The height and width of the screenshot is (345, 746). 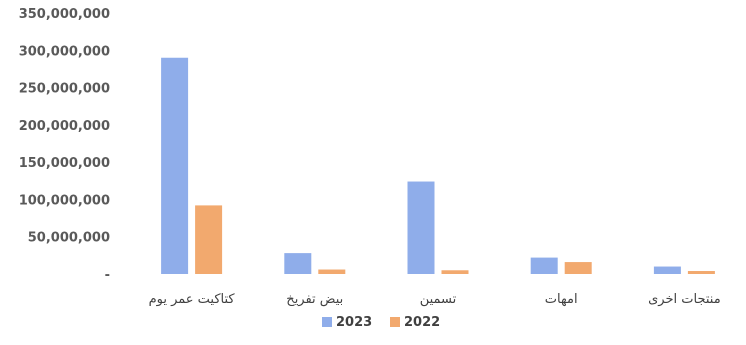 What do you see at coordinates (354, 322) in the screenshot?
I see `legend-label: 2023` at bounding box center [354, 322].